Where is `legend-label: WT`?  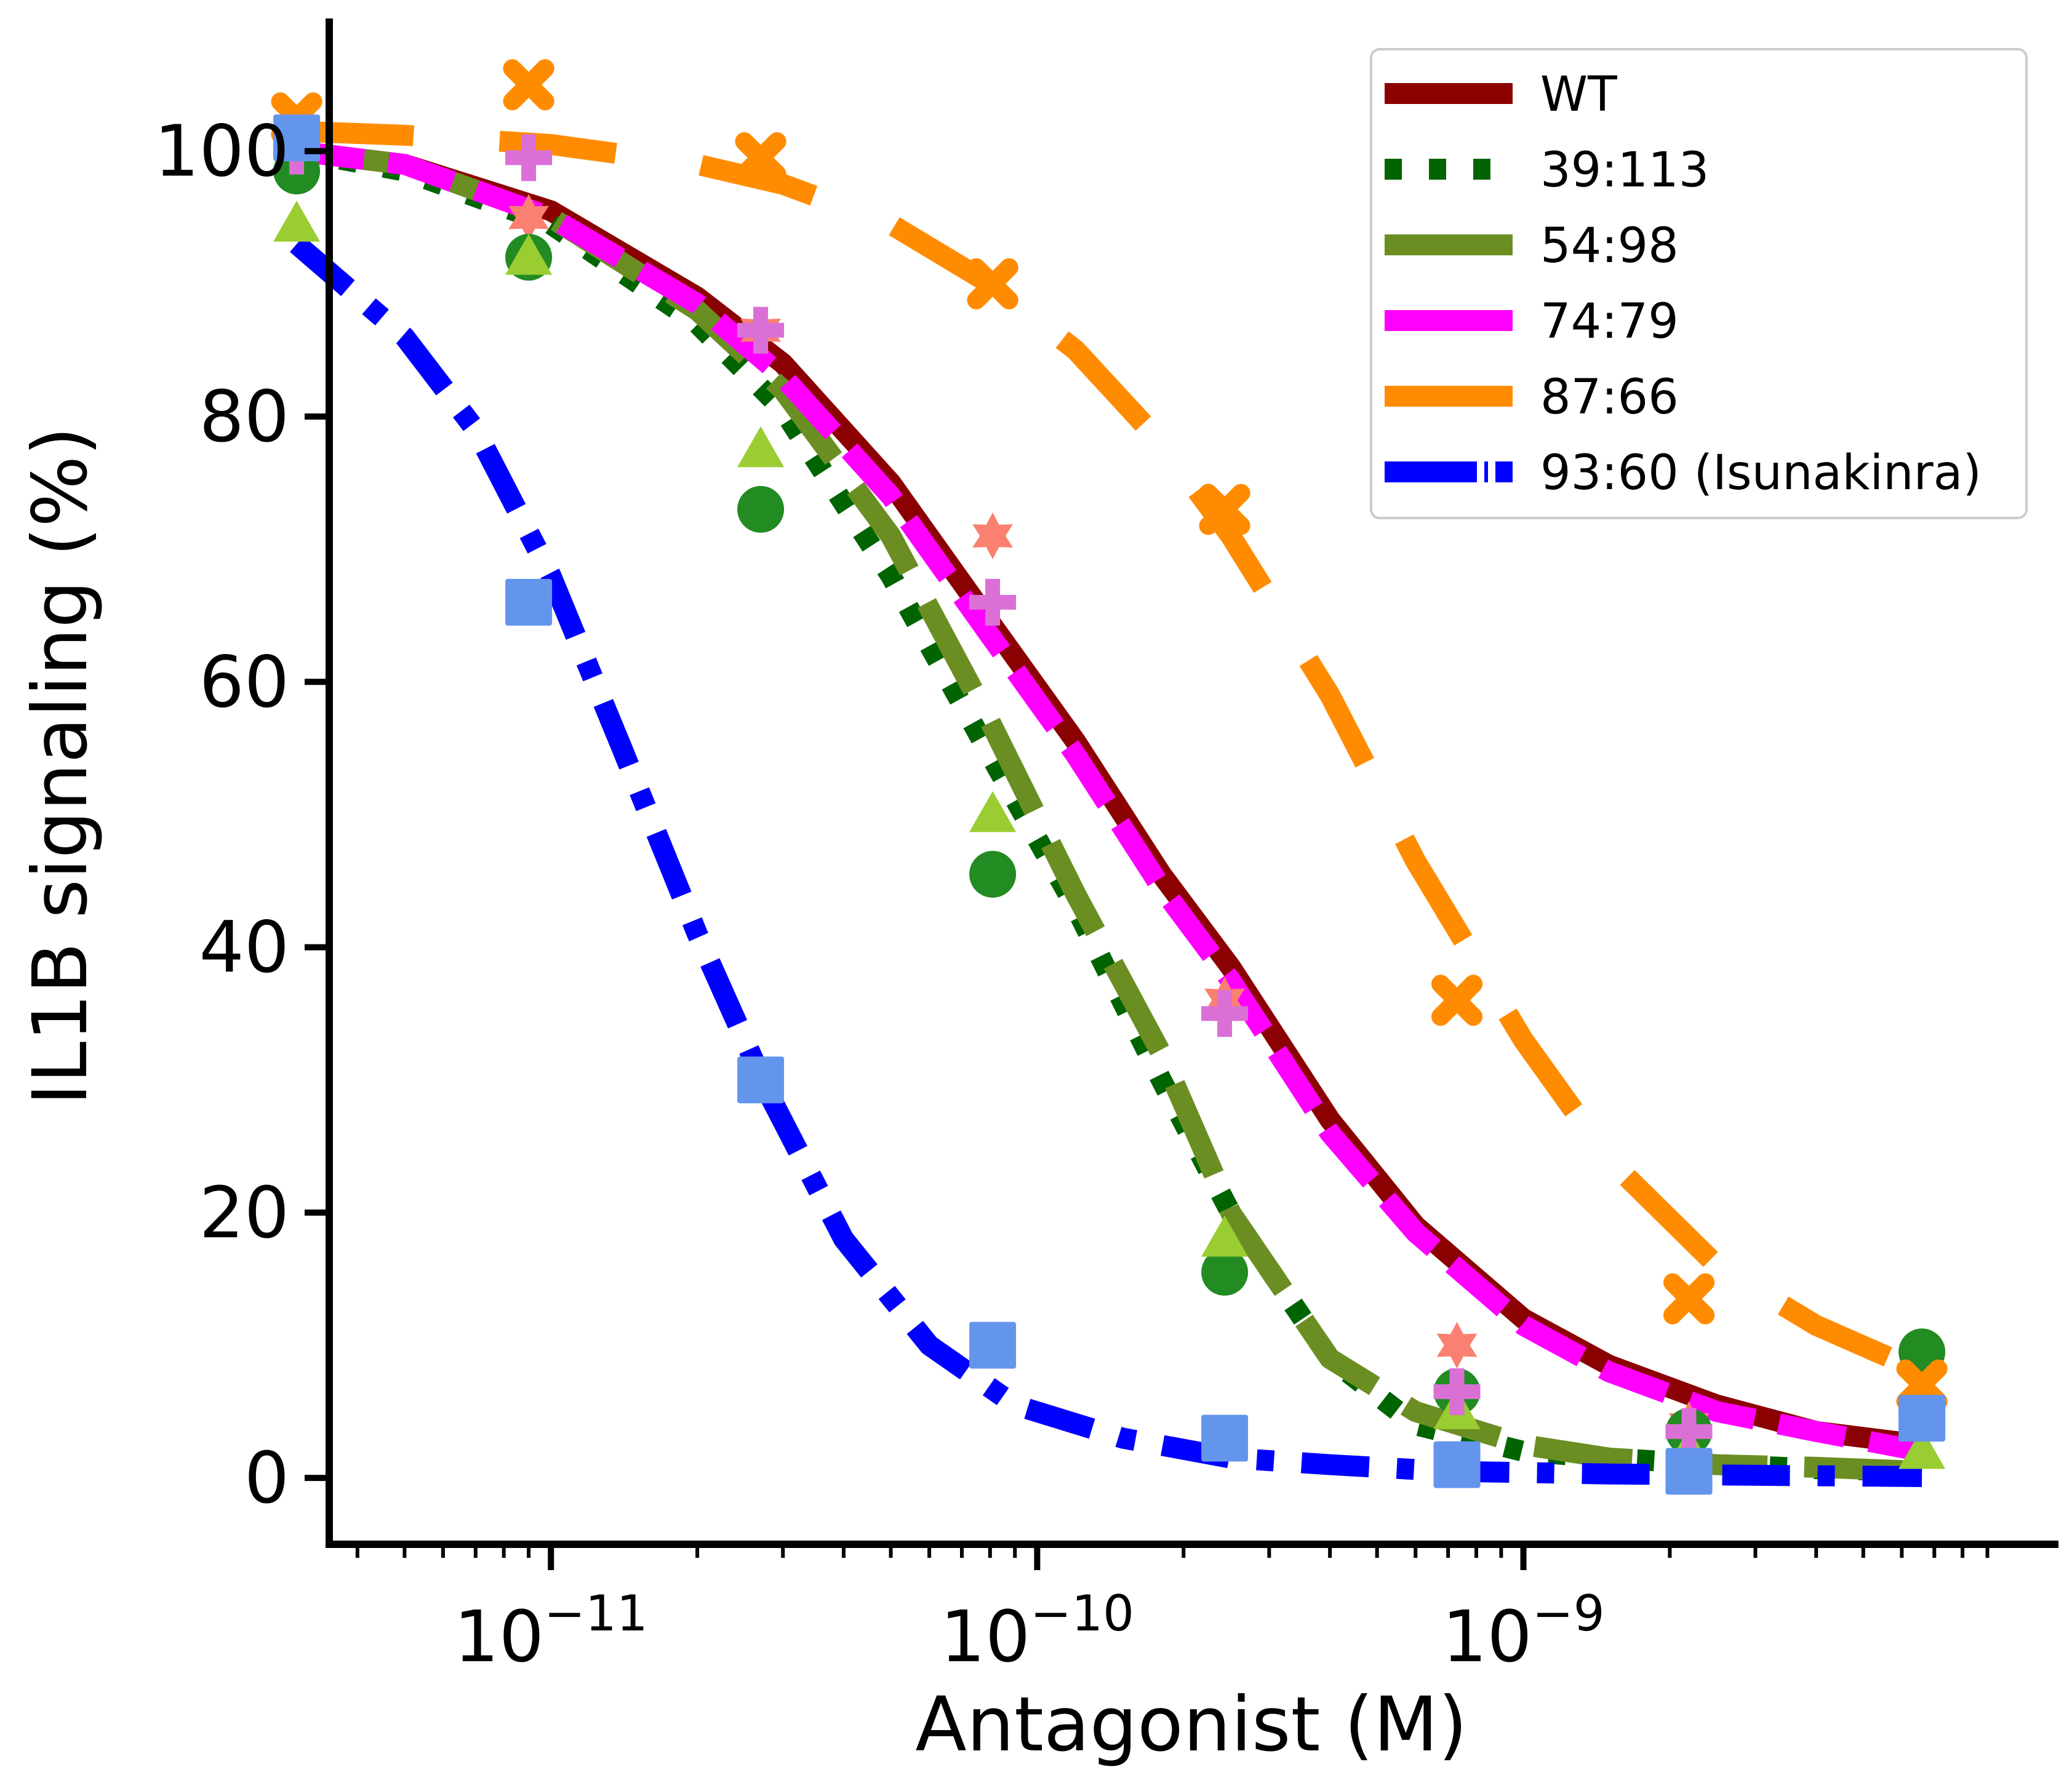
legend-label: WT is located at coordinates (1578, 94).